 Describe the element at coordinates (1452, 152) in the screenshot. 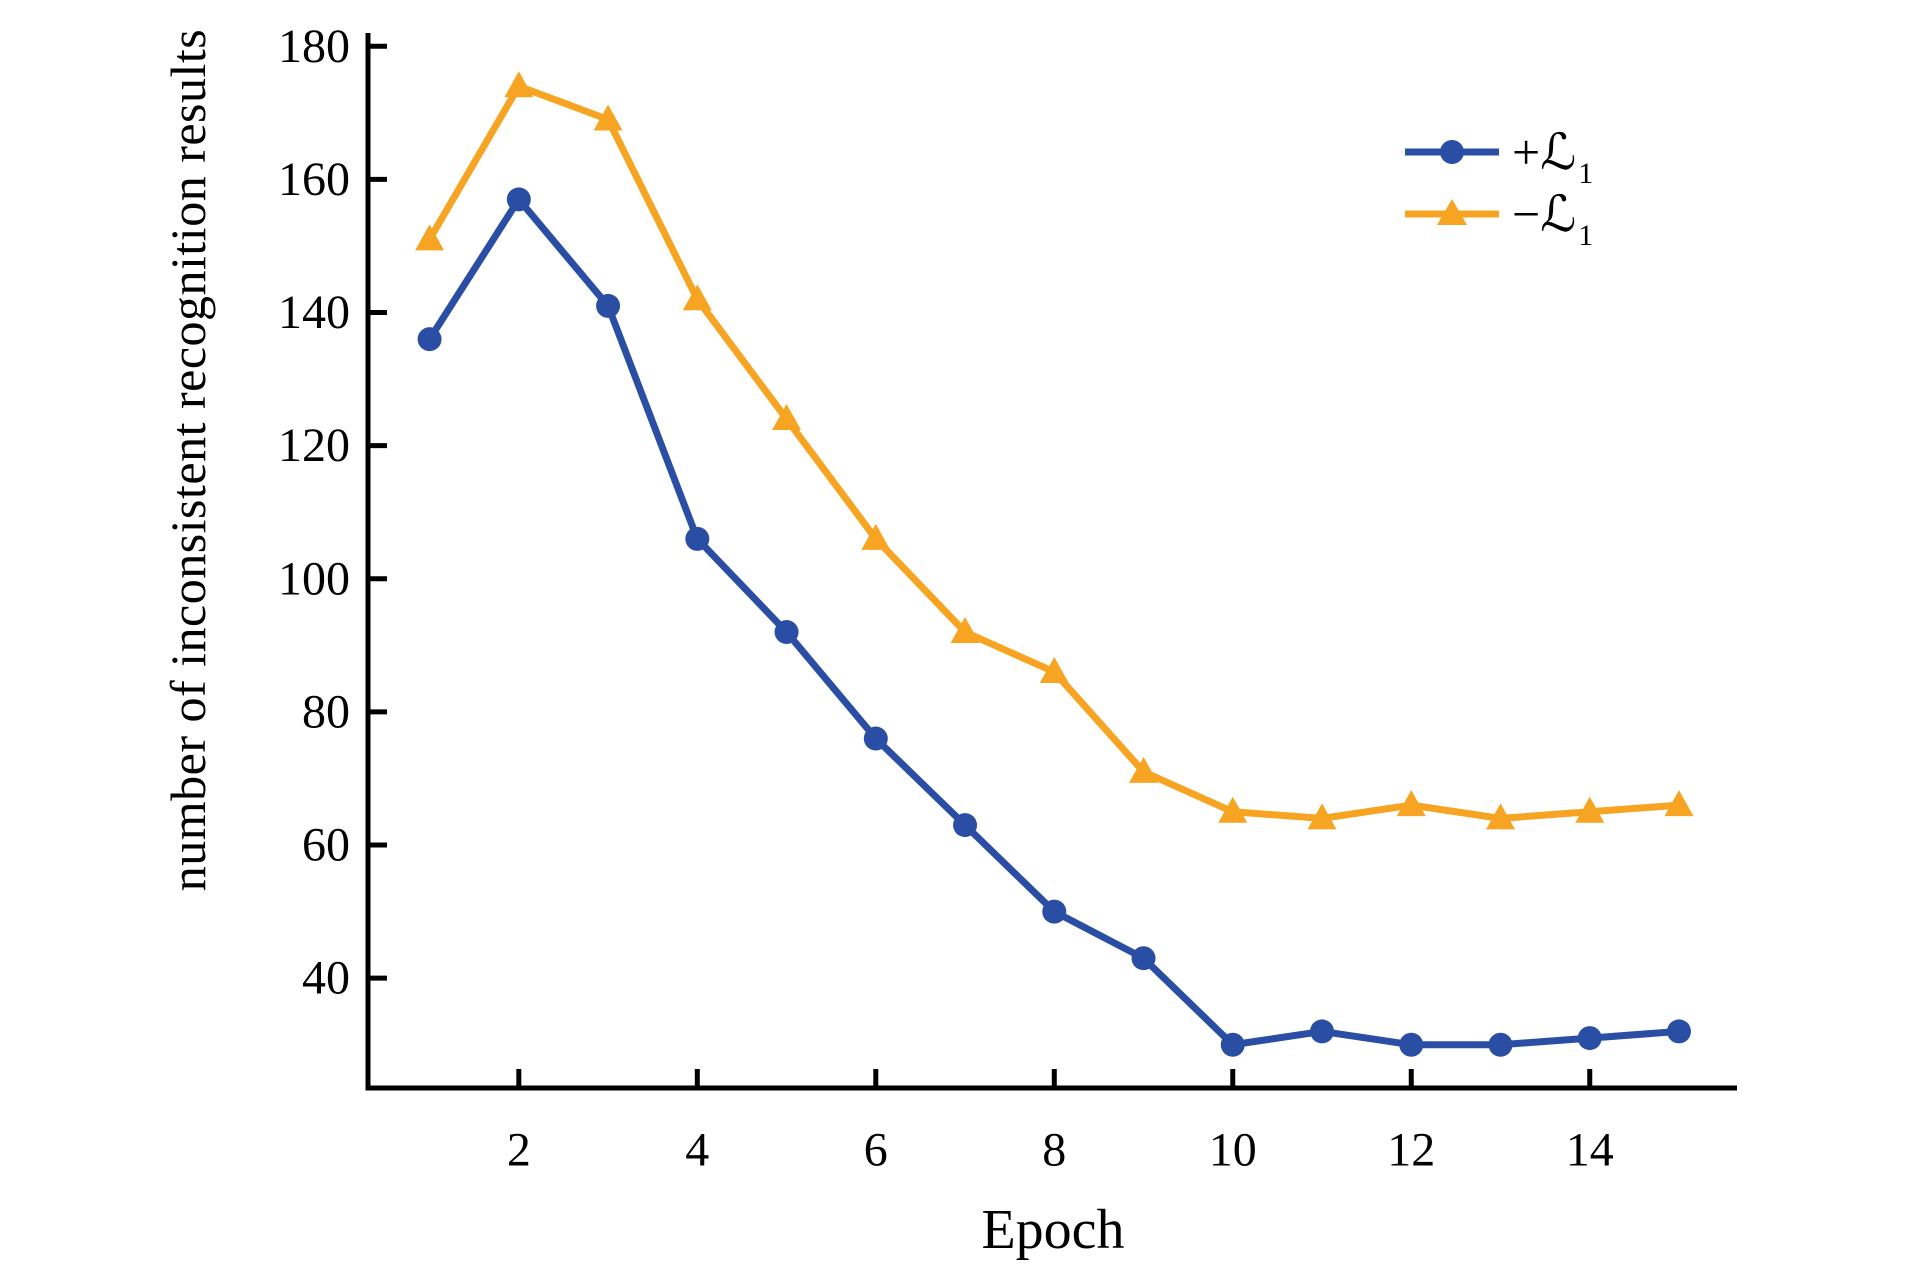

I see `legend-circle-marker-icon` at that location.